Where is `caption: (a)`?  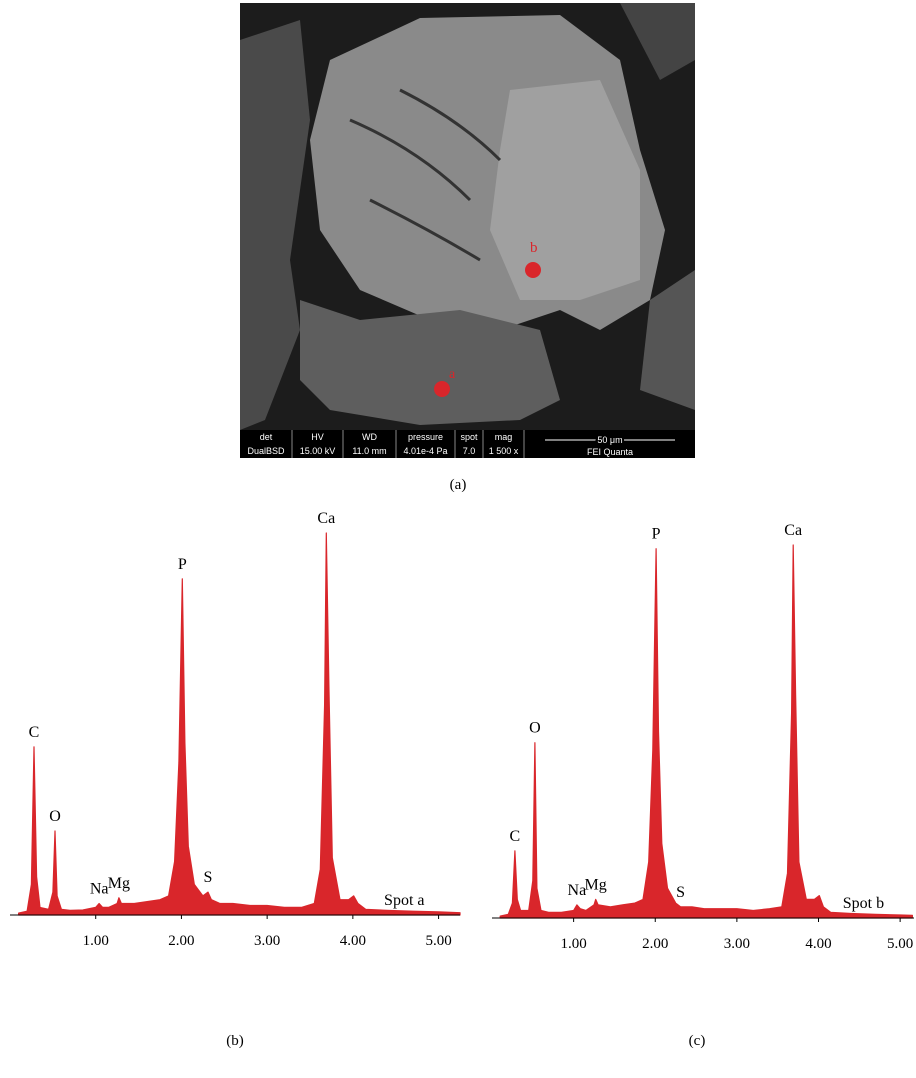 caption: (a) is located at coordinates (458, 485).